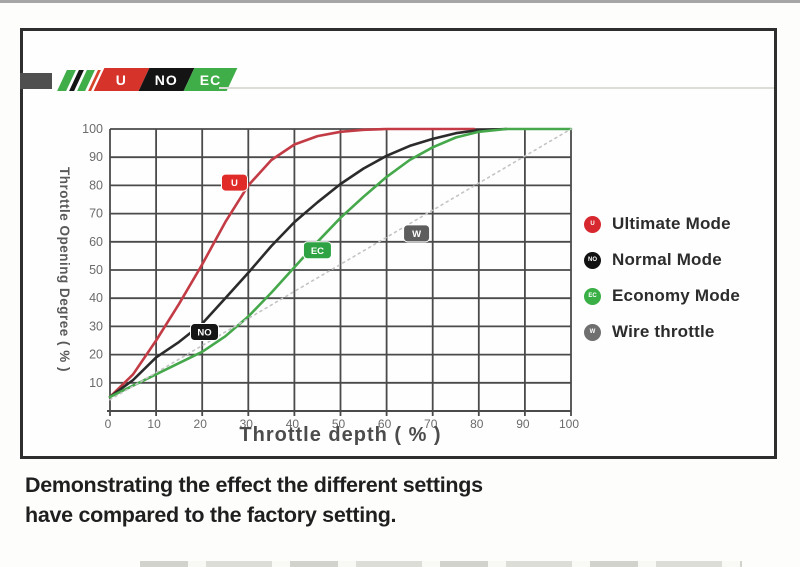 This screenshot has width=800, height=567. I want to click on curve-badge-u, so click(234, 182).